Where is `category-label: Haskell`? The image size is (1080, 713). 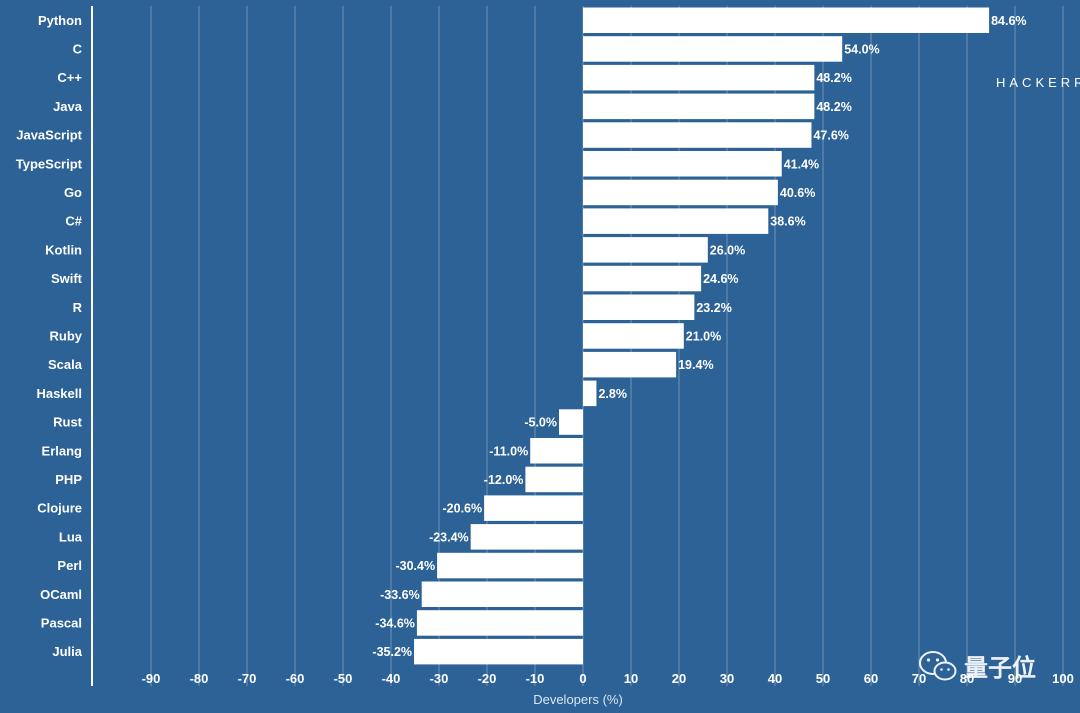
category-label: Haskell is located at coordinates (59, 393).